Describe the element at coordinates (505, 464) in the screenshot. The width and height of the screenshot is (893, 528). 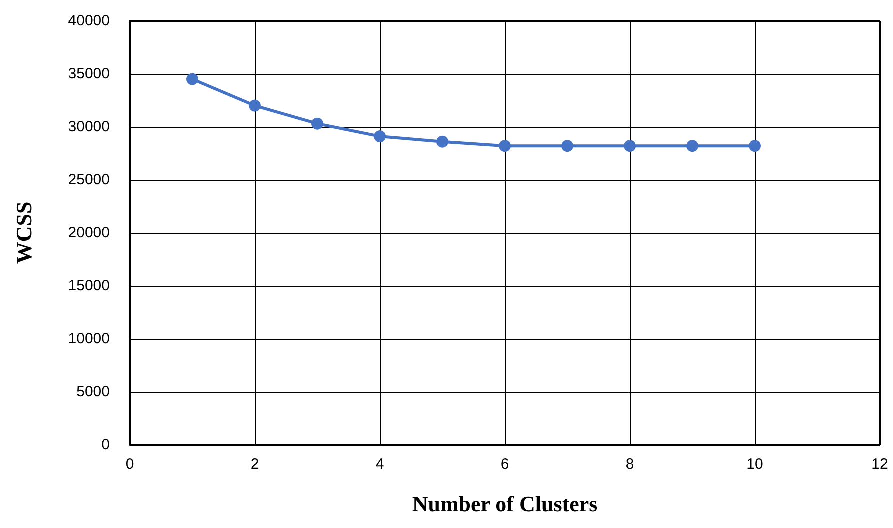
I see `x-tick-label: 6` at that location.